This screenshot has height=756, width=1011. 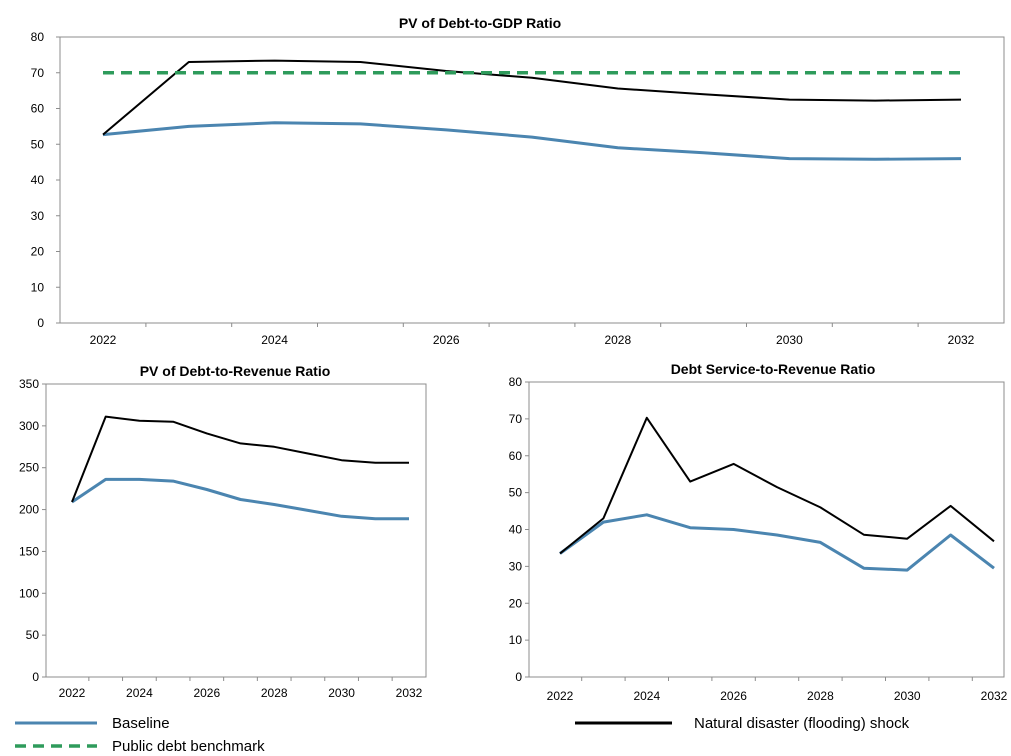 I want to click on y-tick-label: 300, so click(x=29, y=426).